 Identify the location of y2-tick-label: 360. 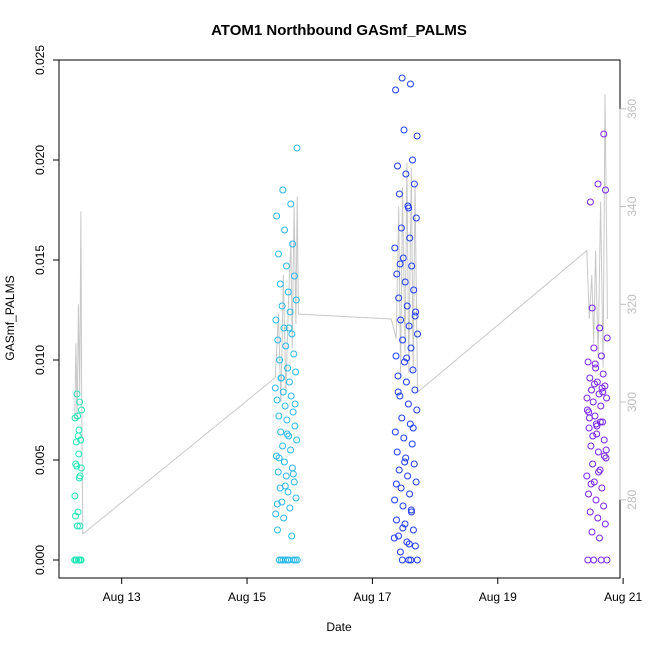
(632, 109).